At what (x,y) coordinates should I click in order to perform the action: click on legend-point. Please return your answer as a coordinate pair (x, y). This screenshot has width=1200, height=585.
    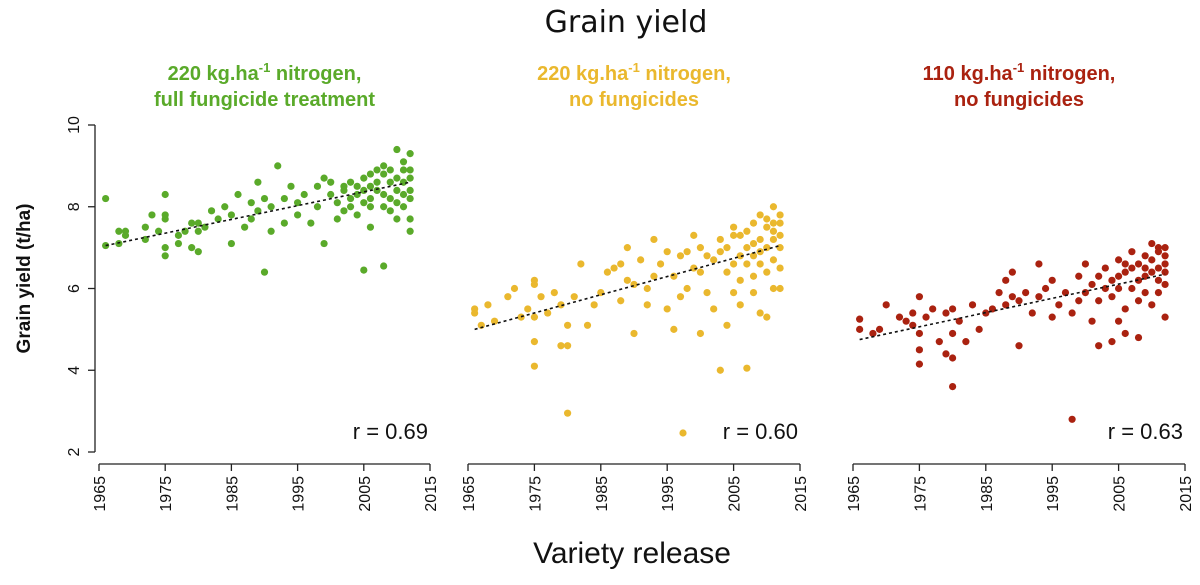
    Looking at the image, I should click on (683, 433).